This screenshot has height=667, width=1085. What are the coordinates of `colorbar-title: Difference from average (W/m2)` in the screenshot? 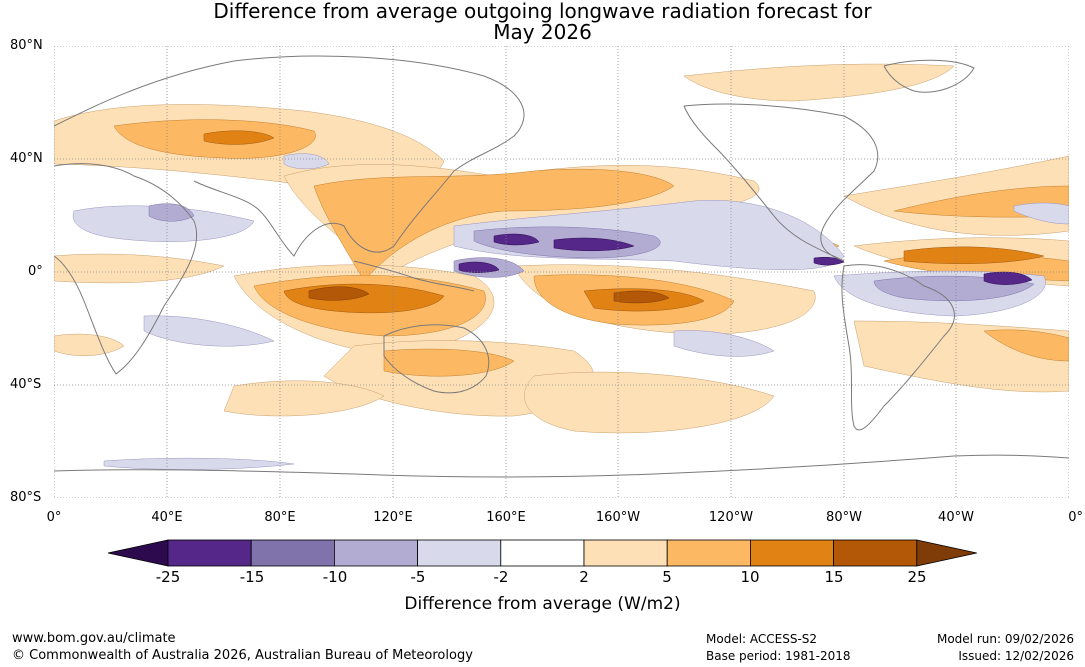 It's located at (542, 604).